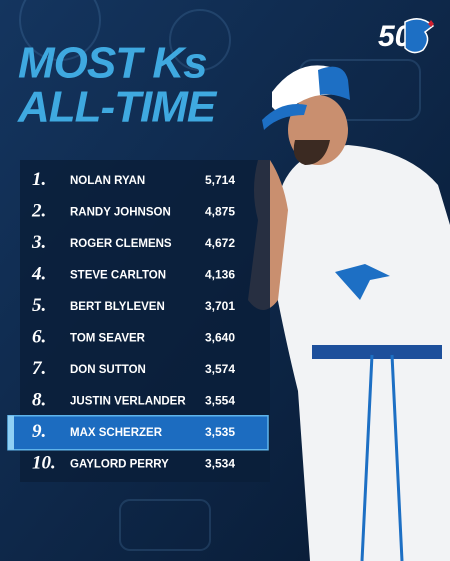 The height and width of the screenshot is (561, 450). Describe the element at coordinates (220, 463) in the screenshot. I see `strikeouts: 3,534` at that location.